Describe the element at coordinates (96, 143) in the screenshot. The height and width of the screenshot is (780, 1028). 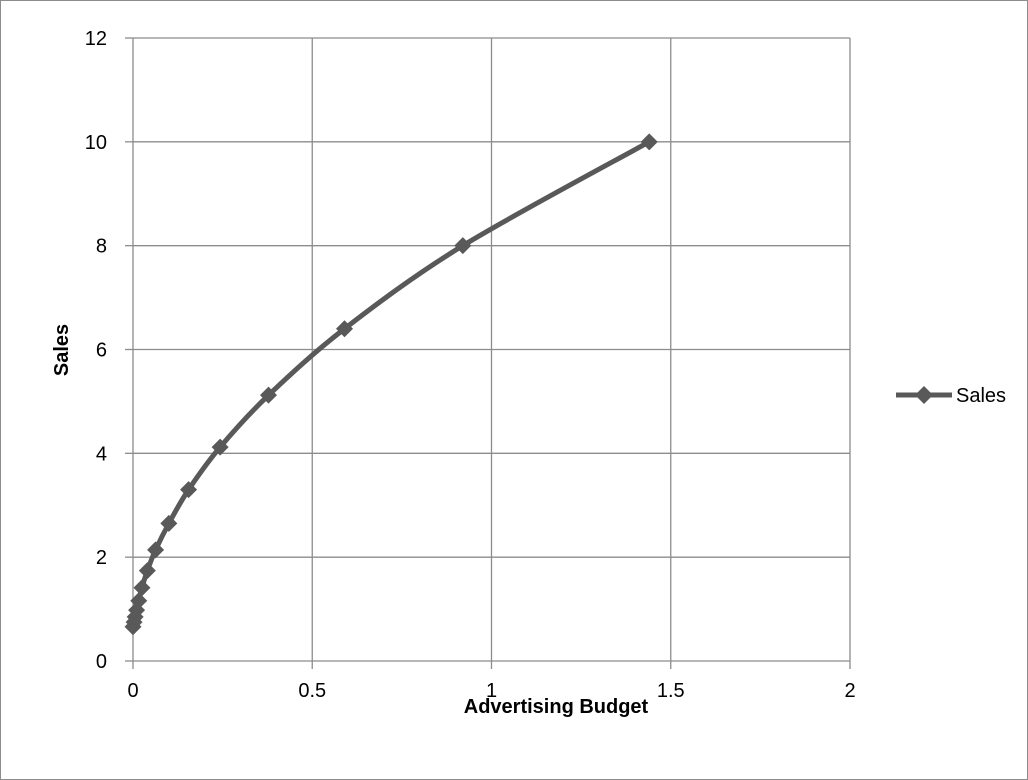
I see `y-tick-label: 10` at that location.